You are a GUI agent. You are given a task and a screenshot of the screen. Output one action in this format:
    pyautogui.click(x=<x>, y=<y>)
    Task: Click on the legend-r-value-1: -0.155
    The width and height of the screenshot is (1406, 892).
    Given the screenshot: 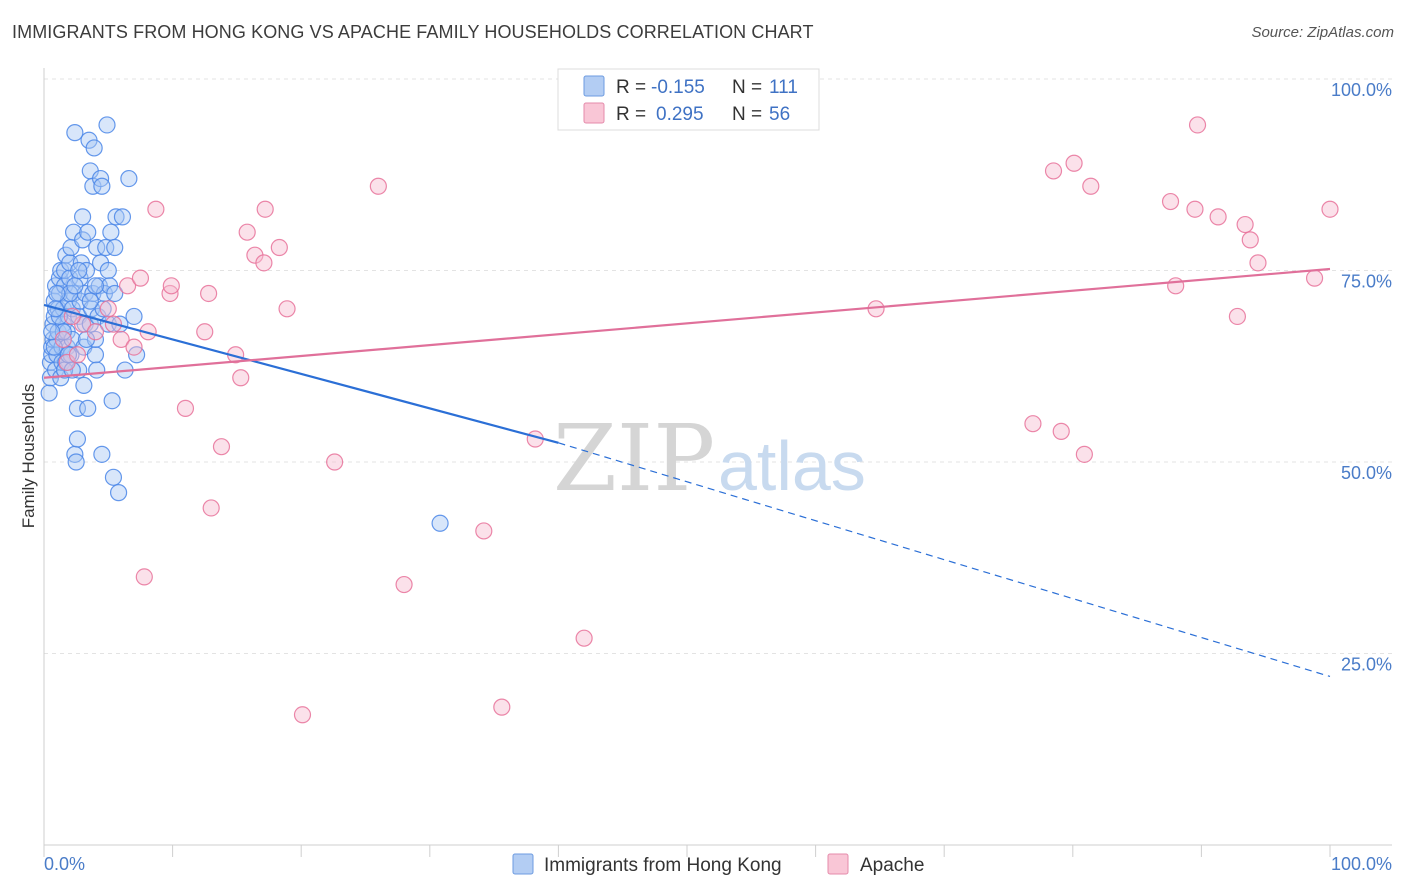 What is the action you would take?
    pyautogui.click(x=678, y=87)
    